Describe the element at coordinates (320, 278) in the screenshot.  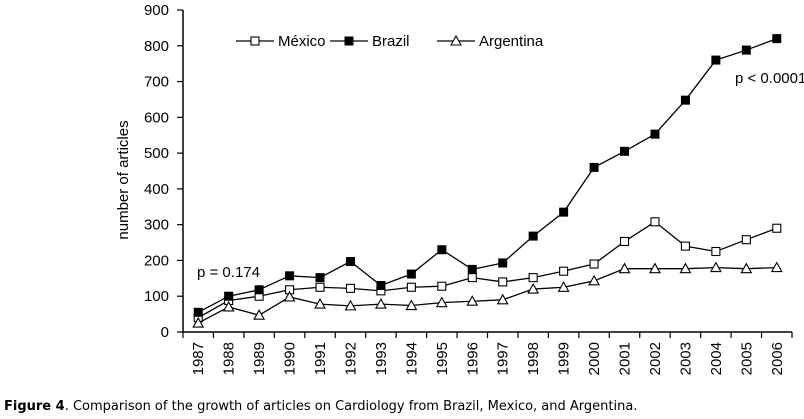
I see `data-point-brazil-1991` at that location.